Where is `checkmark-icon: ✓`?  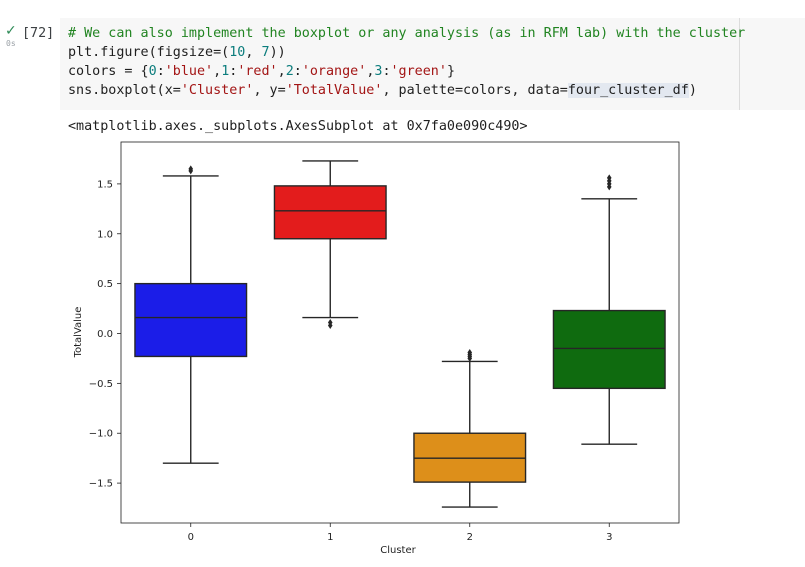
checkmark-icon: ✓ is located at coordinates (11, 31).